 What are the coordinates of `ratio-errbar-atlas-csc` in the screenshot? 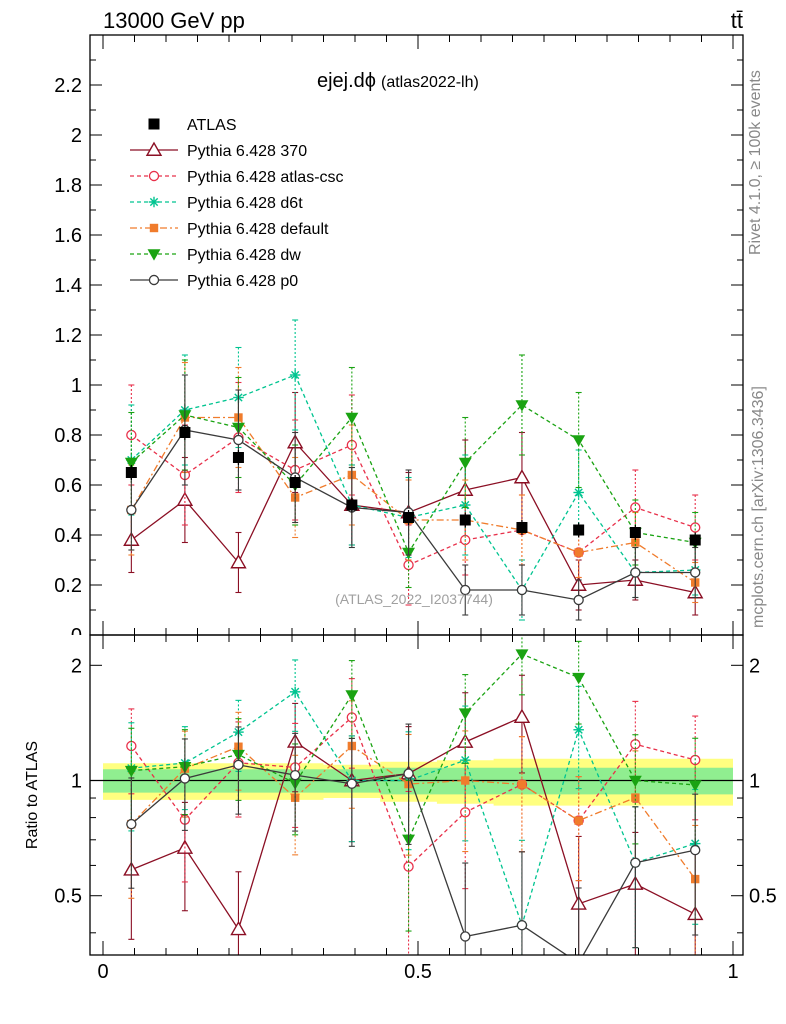 It's located at (635, 751).